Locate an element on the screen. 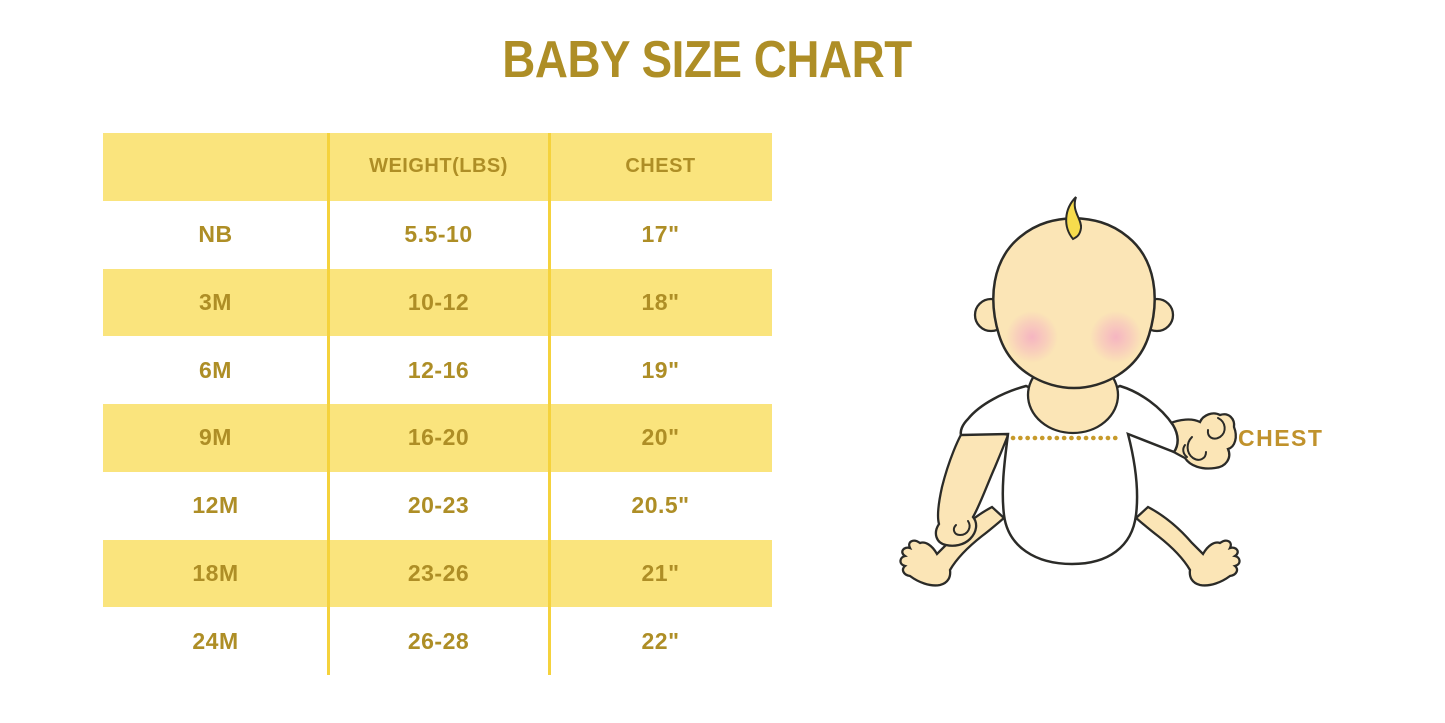 The image size is (1445, 723). chest-cell: 20.5" is located at coordinates (660, 505).